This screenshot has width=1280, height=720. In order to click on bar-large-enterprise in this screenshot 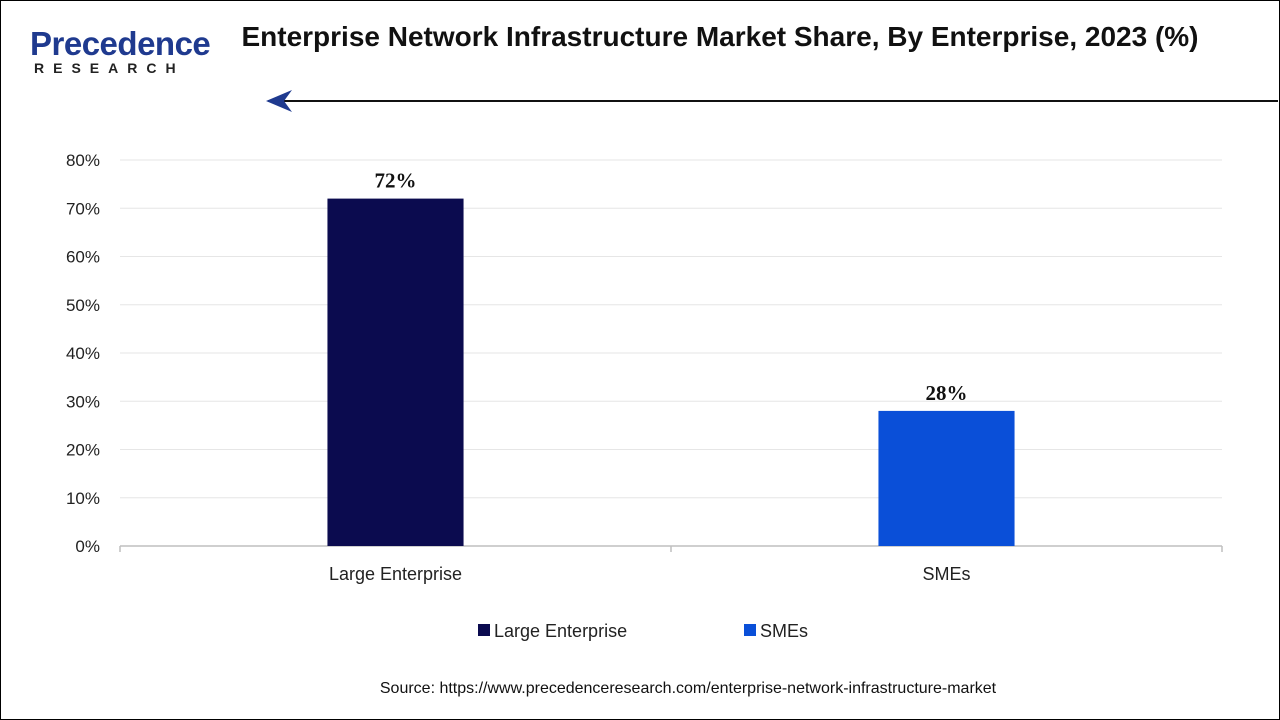, I will do `click(395, 372)`.